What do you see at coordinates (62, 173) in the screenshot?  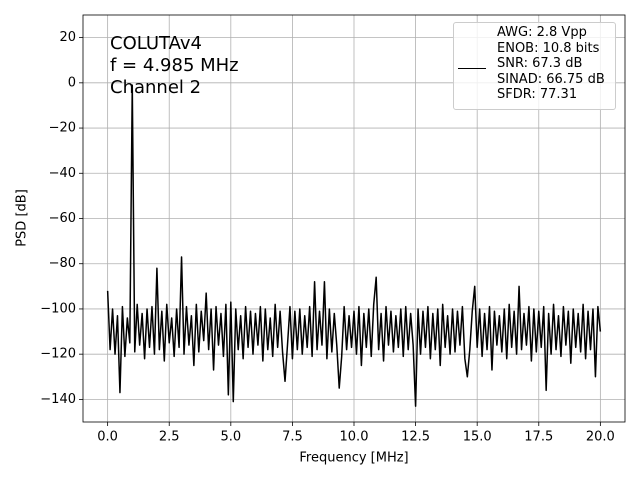 I see `y-tick-label: −40` at bounding box center [62, 173].